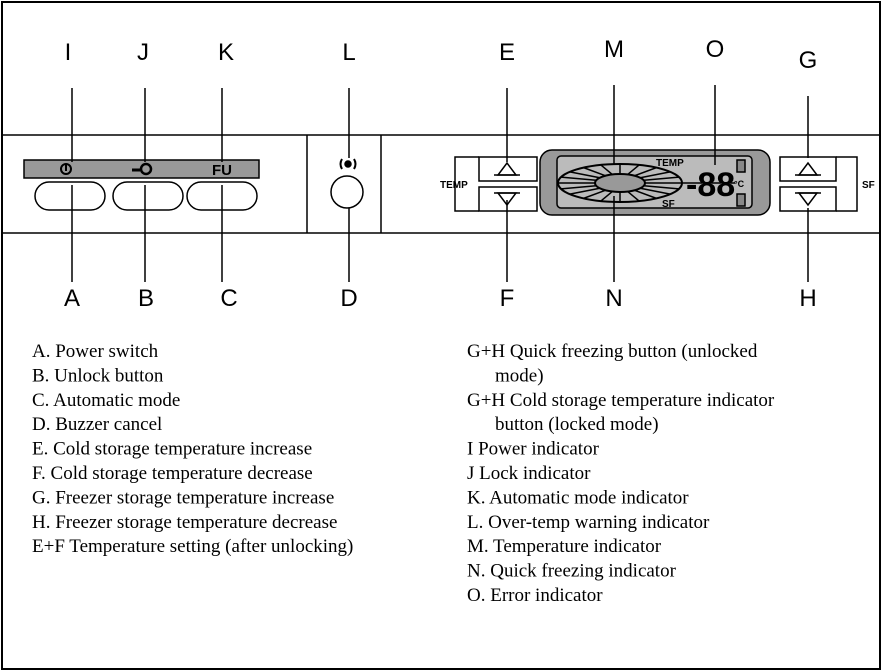  What do you see at coordinates (808, 60) in the screenshot?
I see `callout-label: G` at bounding box center [808, 60].